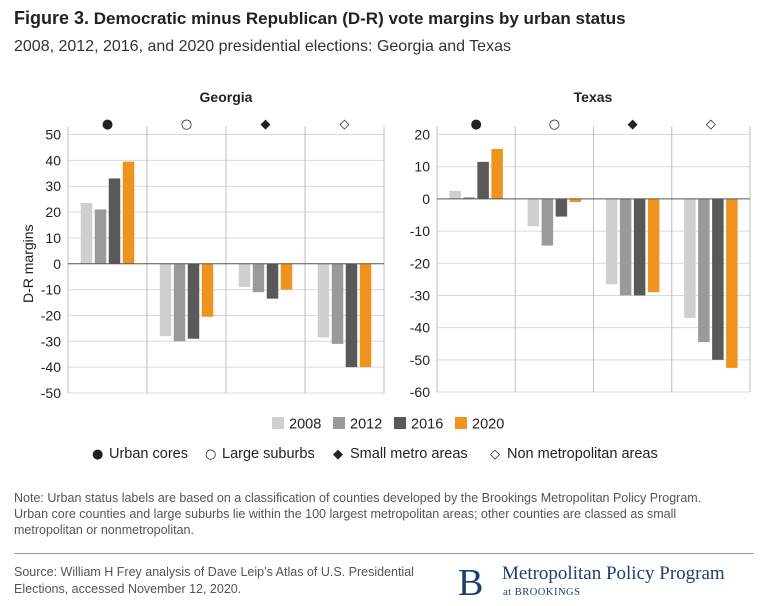  Describe the element at coordinates (305, 425) in the screenshot. I see `legend-year-2008: 2008` at that location.